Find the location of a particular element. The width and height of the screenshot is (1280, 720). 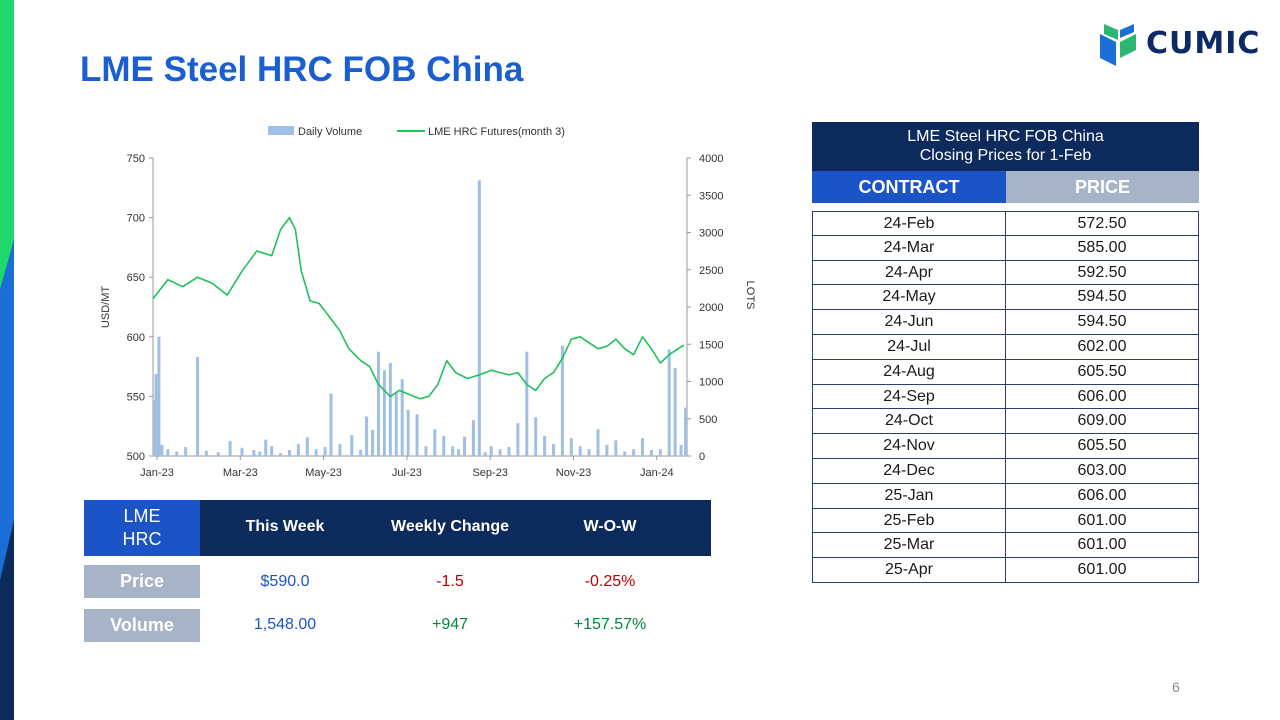

price-row: 24-May 594.50 is located at coordinates (1005, 298).